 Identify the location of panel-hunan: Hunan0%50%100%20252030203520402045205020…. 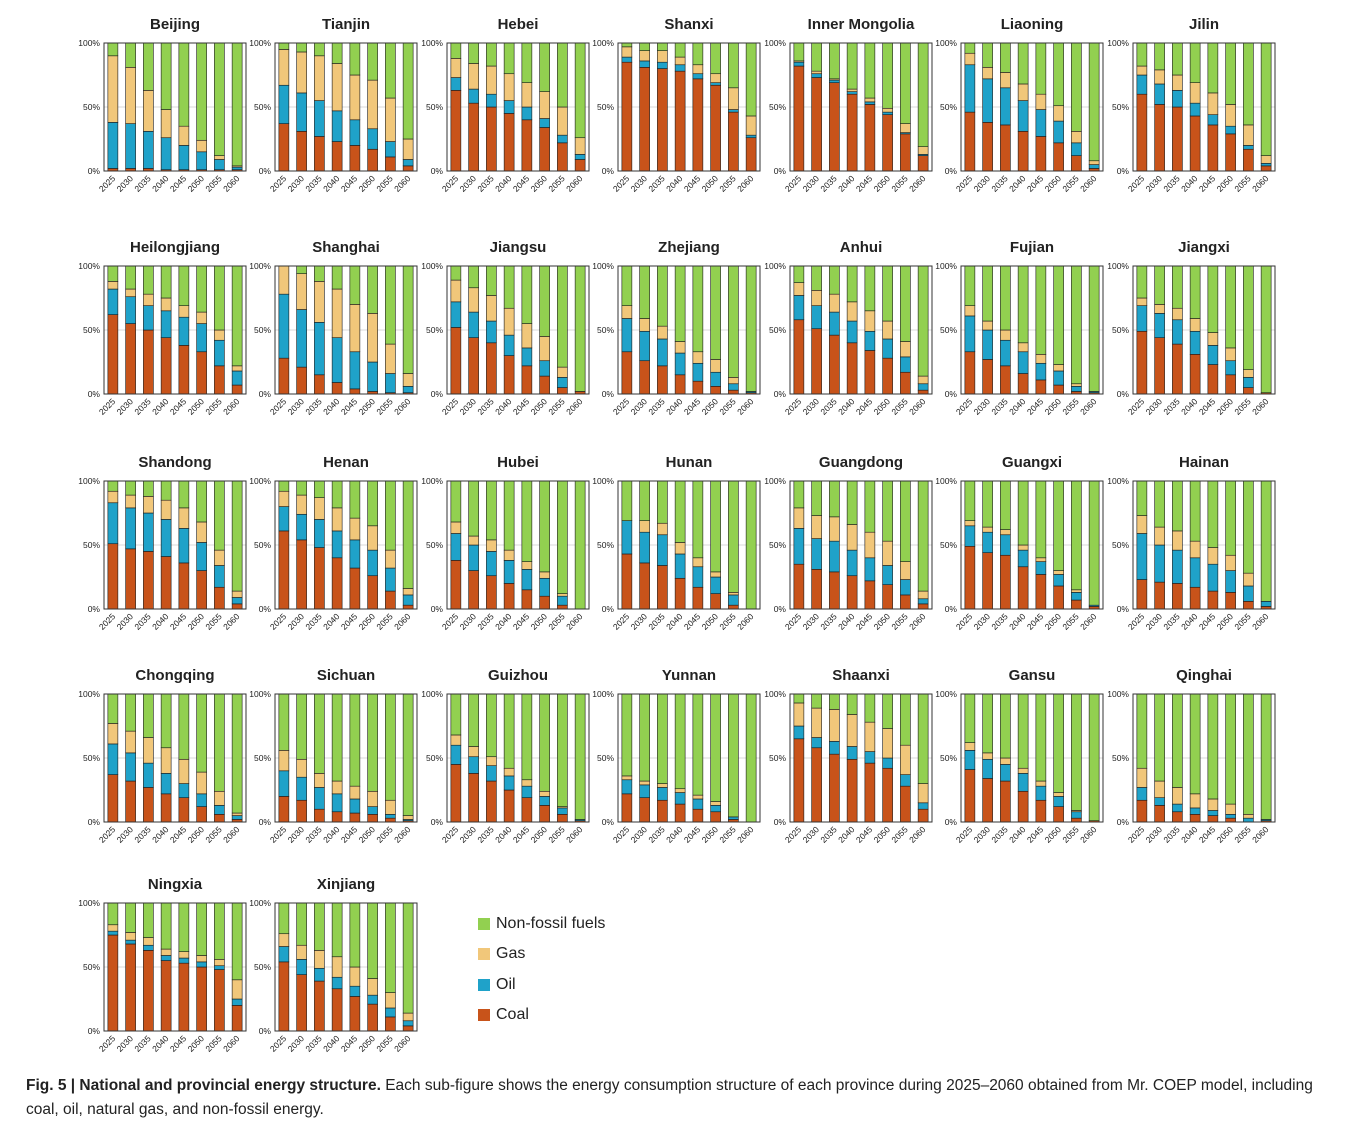
(676, 543).